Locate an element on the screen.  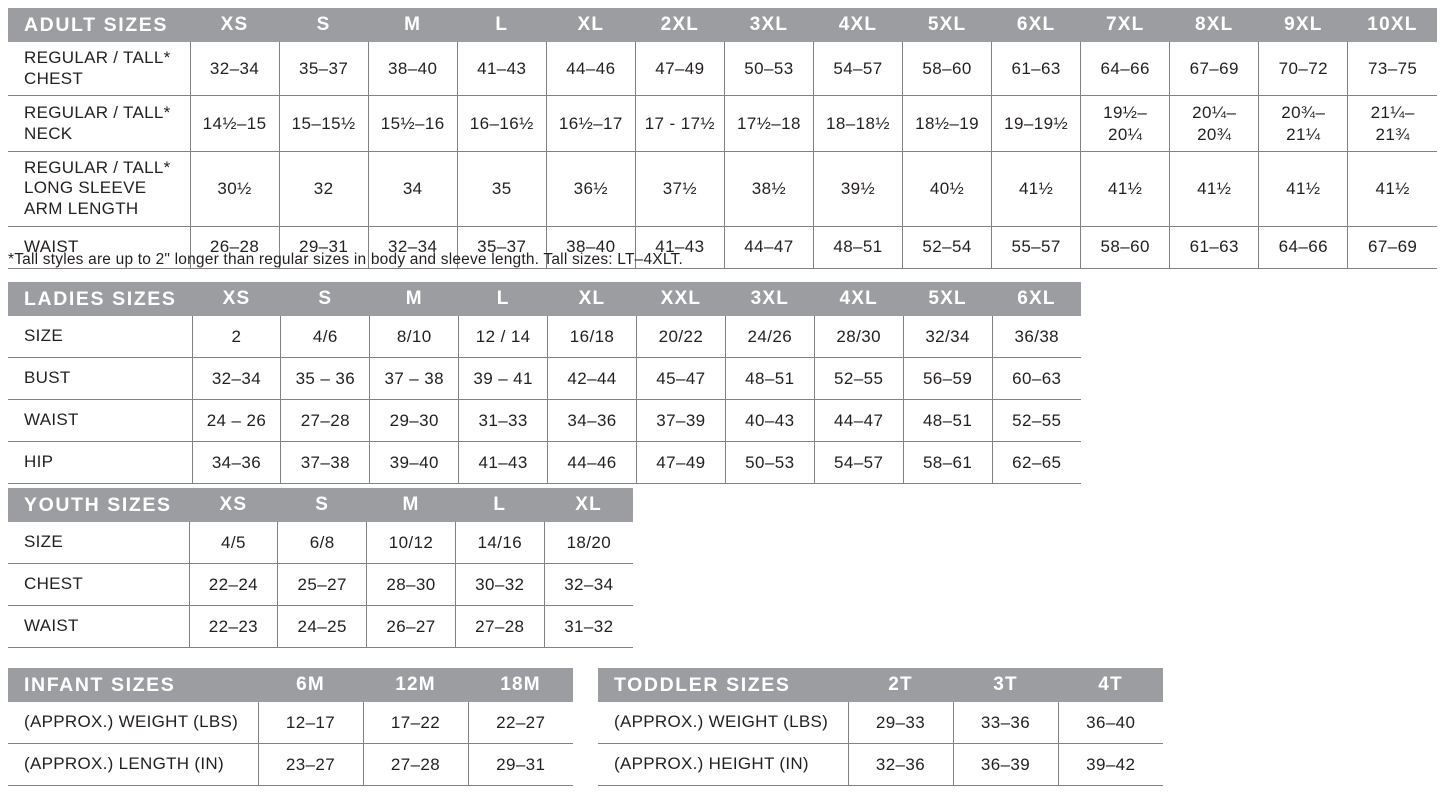
ladies-col-5xl: 5XL is located at coordinates (948, 299).